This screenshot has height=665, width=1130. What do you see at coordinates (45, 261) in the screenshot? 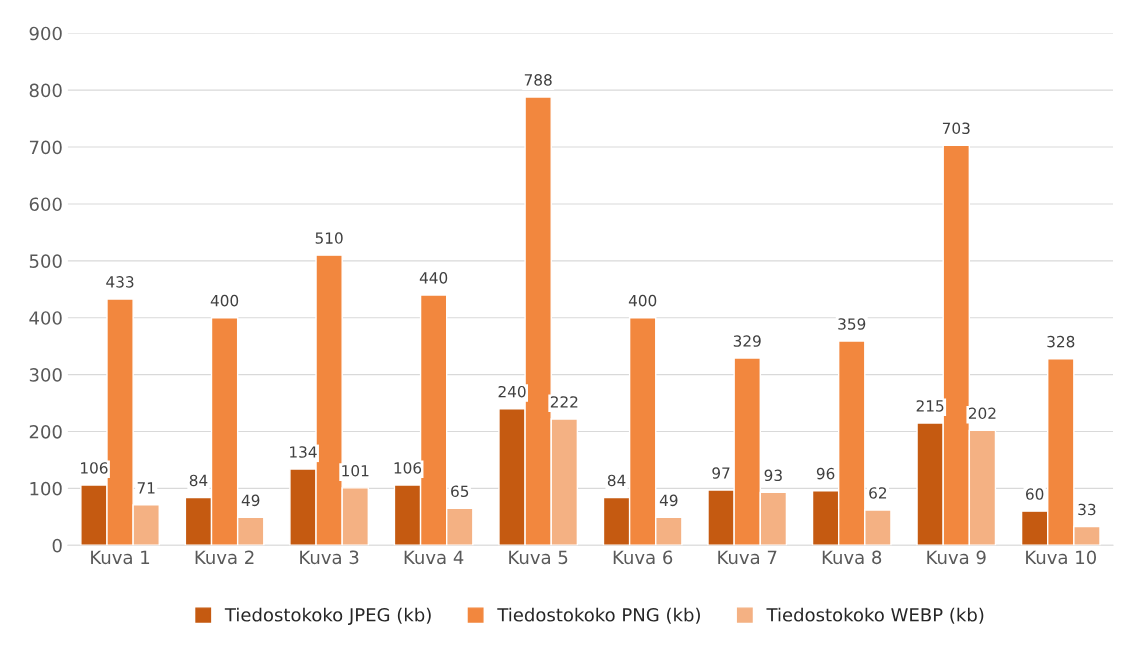
I see `y-tick-label: 500` at bounding box center [45, 261].